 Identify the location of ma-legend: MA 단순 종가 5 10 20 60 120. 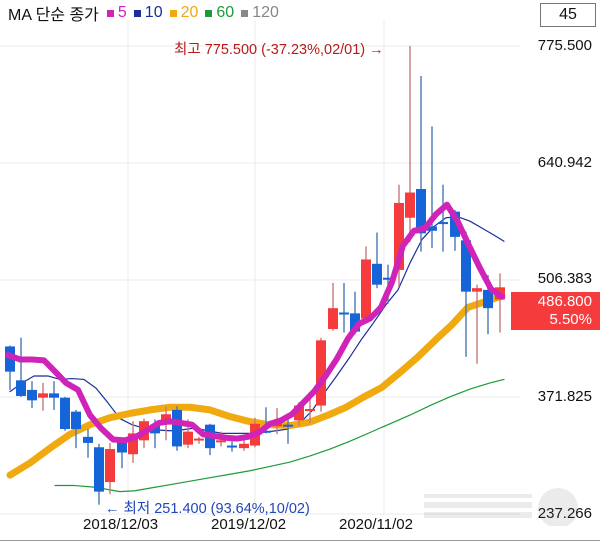
(147, 13).